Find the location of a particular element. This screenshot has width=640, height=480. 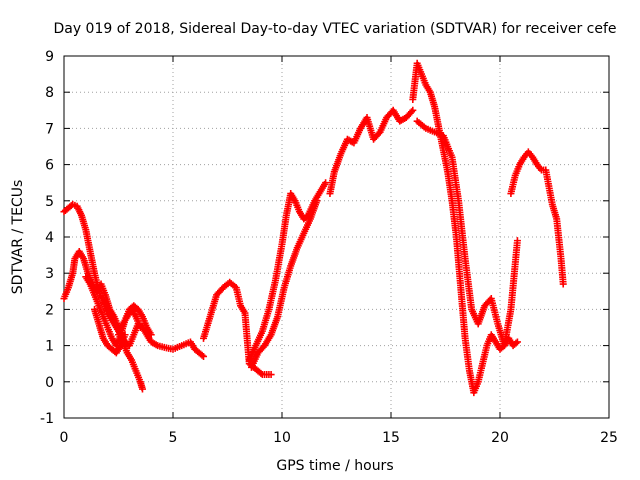

x-axis-label: GPS time / hours is located at coordinates (334, 466).